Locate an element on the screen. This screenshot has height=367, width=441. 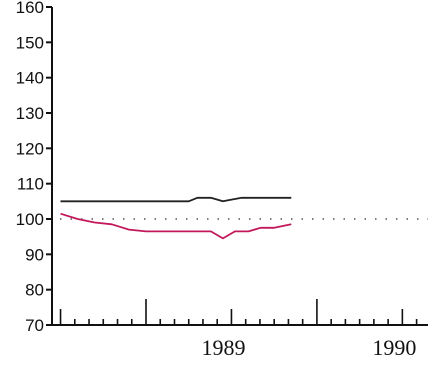
y-tick-label: 150 is located at coordinates (30, 42).